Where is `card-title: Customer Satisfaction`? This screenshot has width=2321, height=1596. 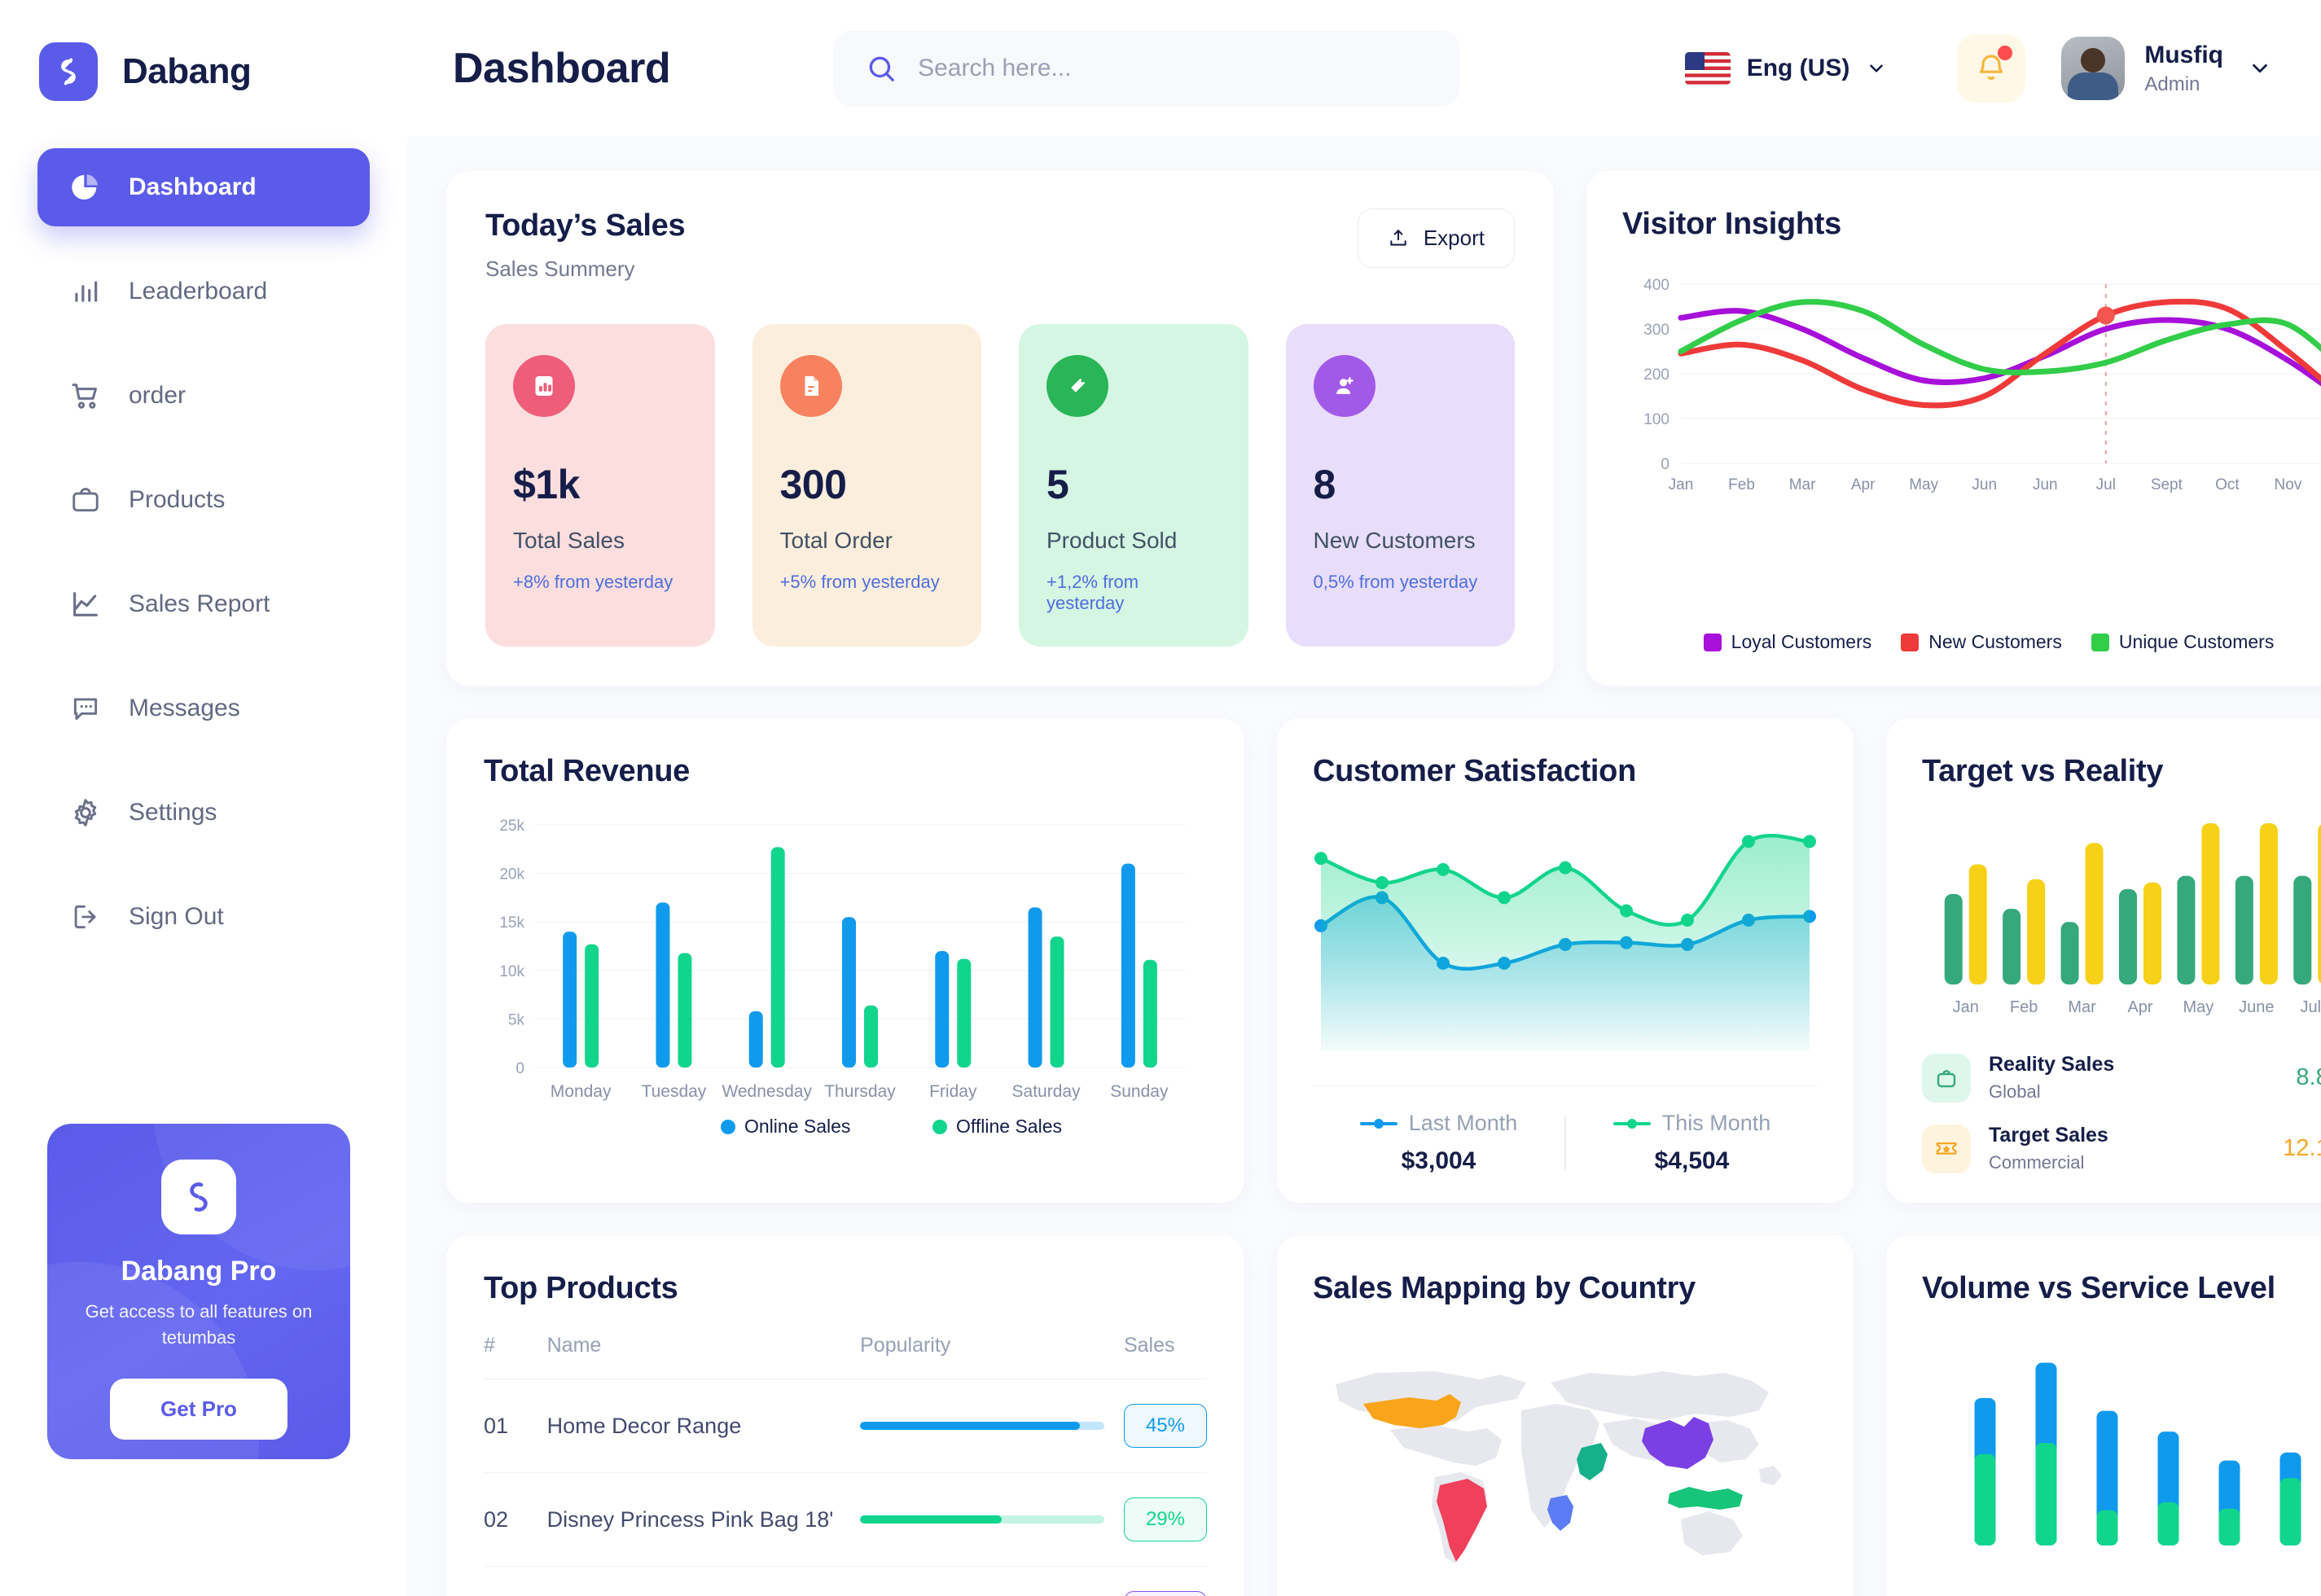
card-title: Customer Satisfaction is located at coordinates (1475, 771).